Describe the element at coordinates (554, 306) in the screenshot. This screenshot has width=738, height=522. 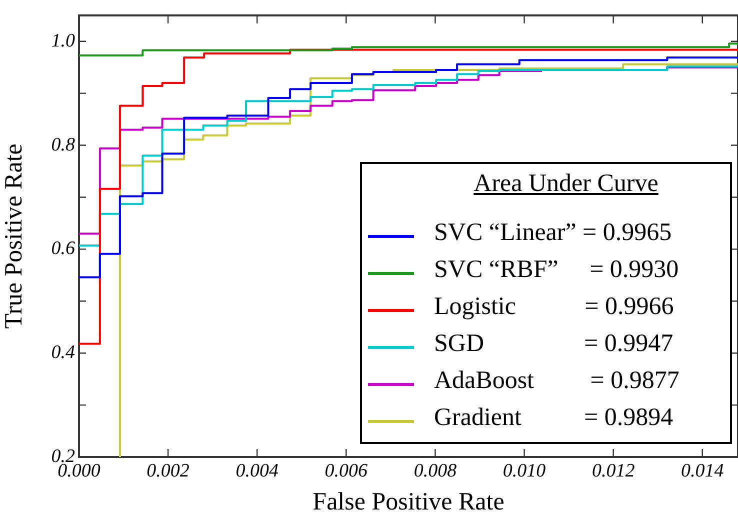
I see `legend-label: Logistic = 0.9966` at that location.